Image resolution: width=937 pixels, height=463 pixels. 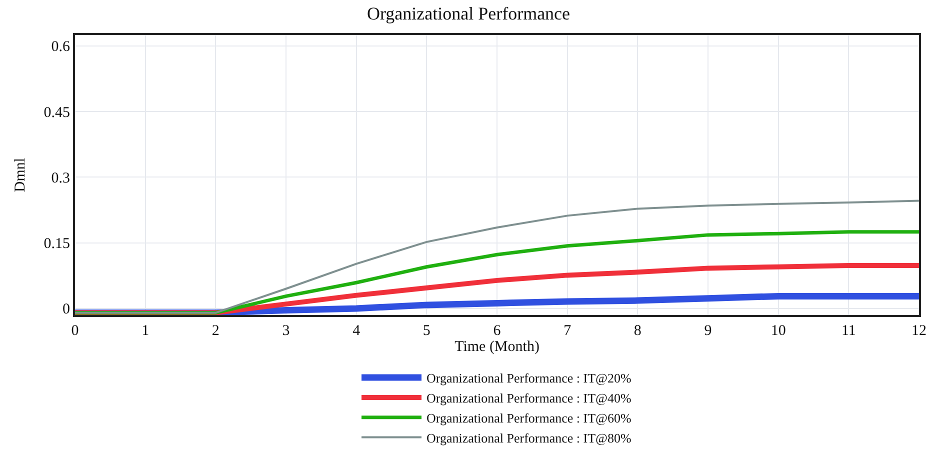 I want to click on y-tick-label: 0.45, so click(x=57, y=112).